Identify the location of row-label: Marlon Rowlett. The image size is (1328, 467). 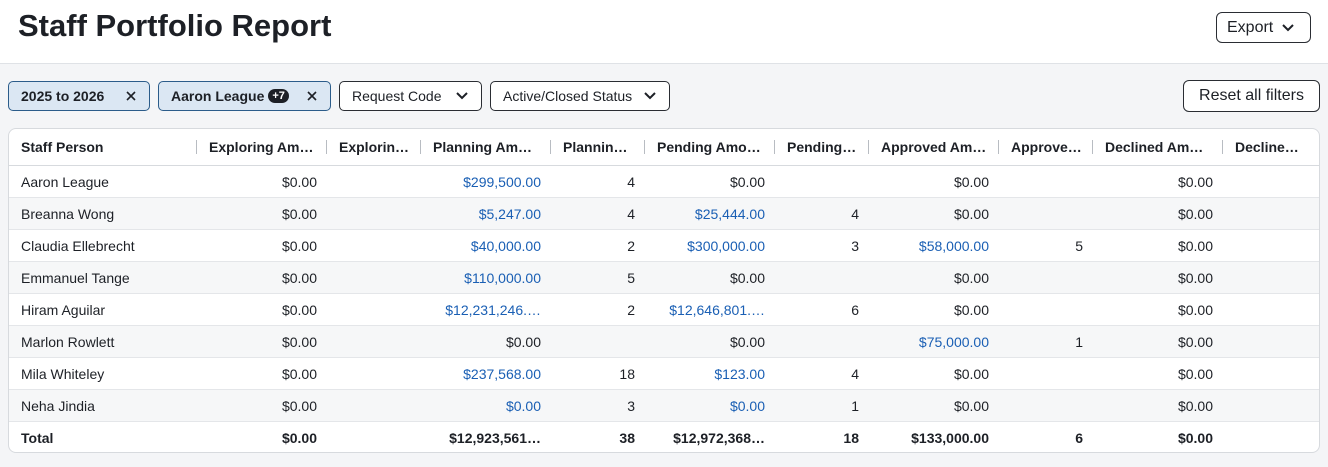
(103, 341).